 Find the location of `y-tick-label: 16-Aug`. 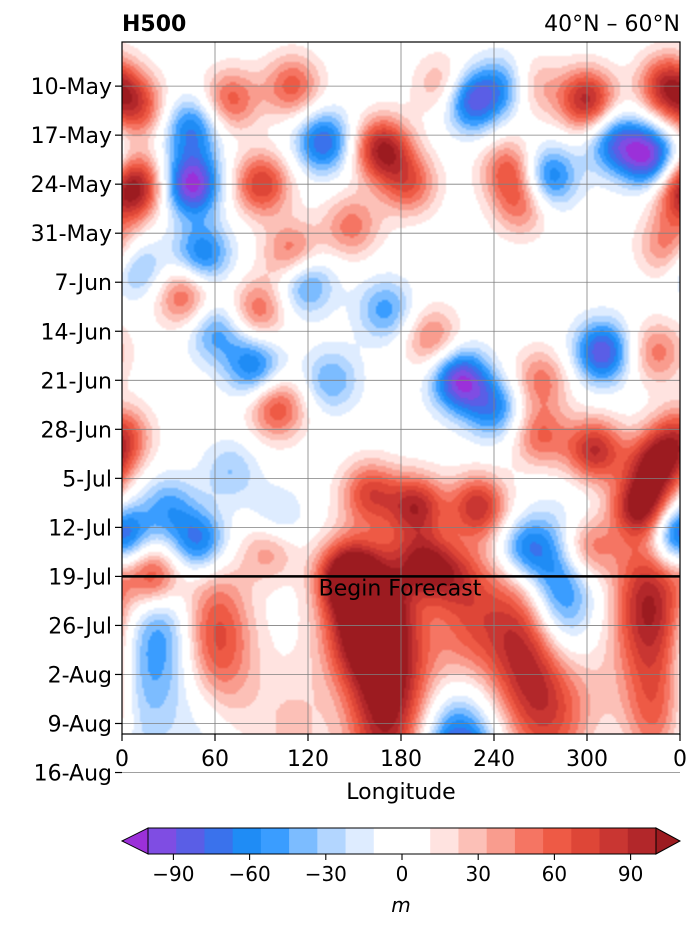

y-tick-label: 16-Aug is located at coordinates (73, 774).